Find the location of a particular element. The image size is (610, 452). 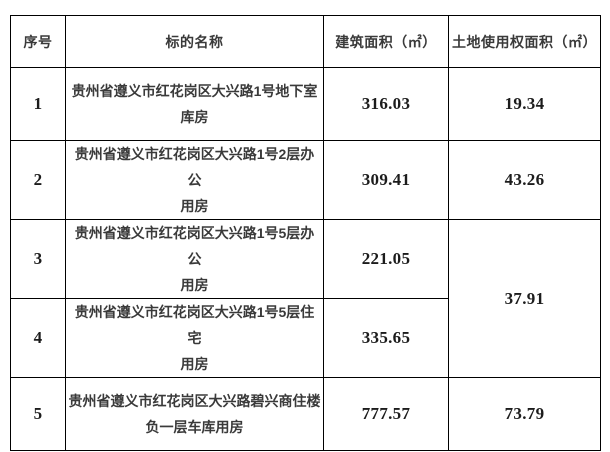

serial-number-cell: 3 is located at coordinates (38, 259).